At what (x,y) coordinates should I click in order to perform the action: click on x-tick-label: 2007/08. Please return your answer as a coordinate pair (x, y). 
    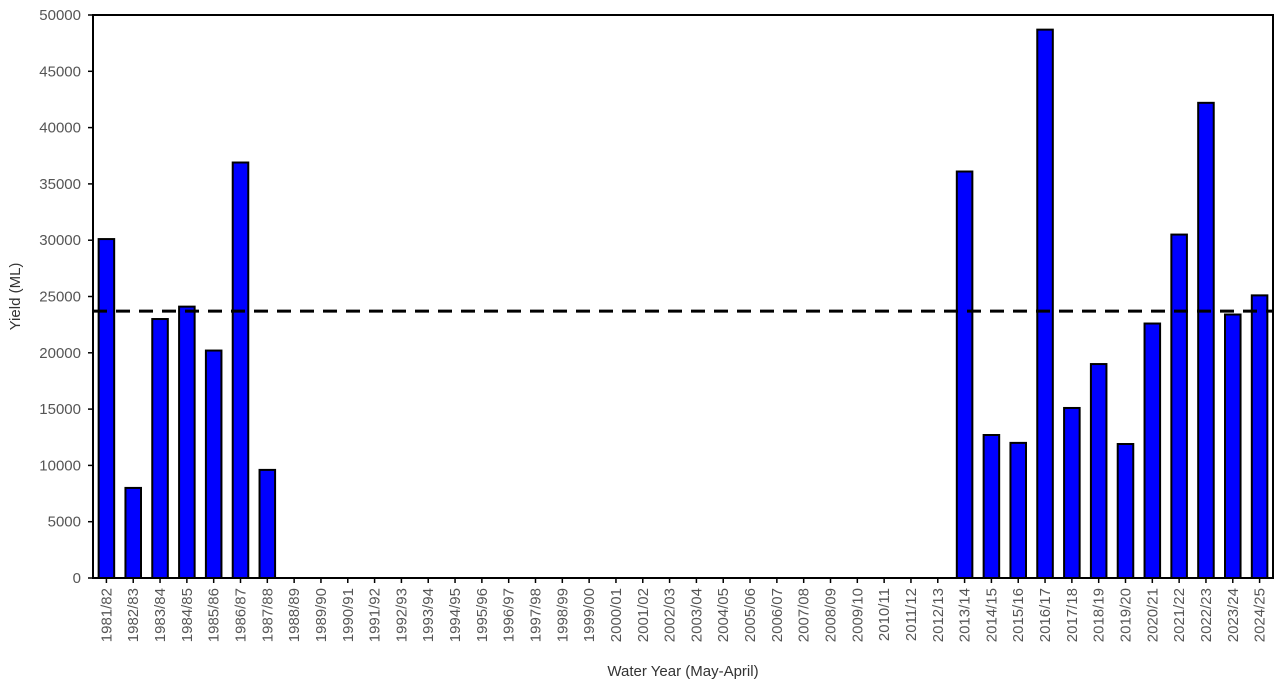
    Looking at the image, I should click on (804, 615).